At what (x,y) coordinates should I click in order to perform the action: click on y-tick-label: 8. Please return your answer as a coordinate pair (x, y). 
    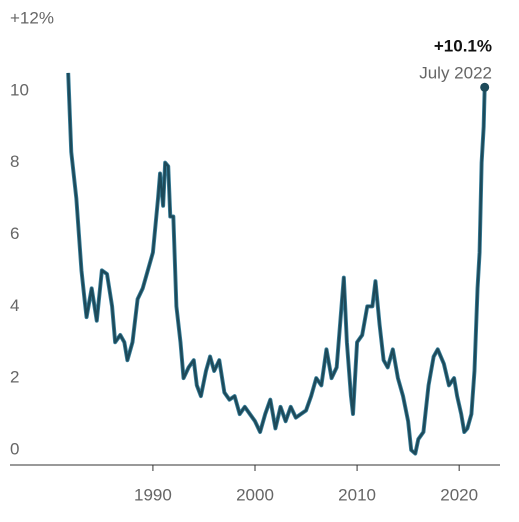
    Looking at the image, I should click on (14, 161).